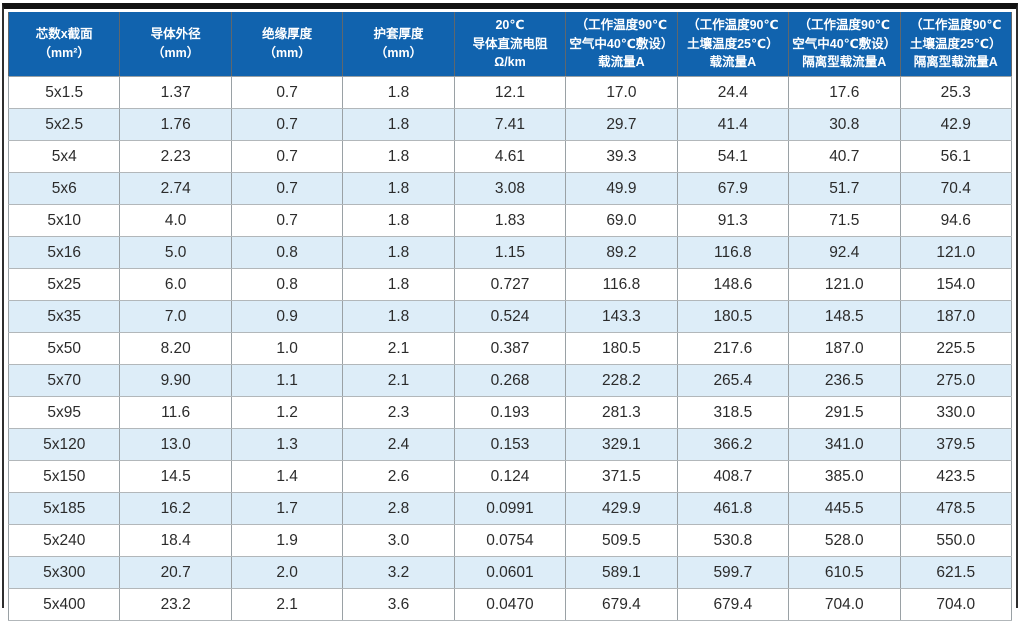  What do you see at coordinates (509, 380) in the screenshot?
I see `table-row: 5x70 9.90 1.1 2.1 0.268 228.2 265.4 236.5 275.0` at bounding box center [509, 380].